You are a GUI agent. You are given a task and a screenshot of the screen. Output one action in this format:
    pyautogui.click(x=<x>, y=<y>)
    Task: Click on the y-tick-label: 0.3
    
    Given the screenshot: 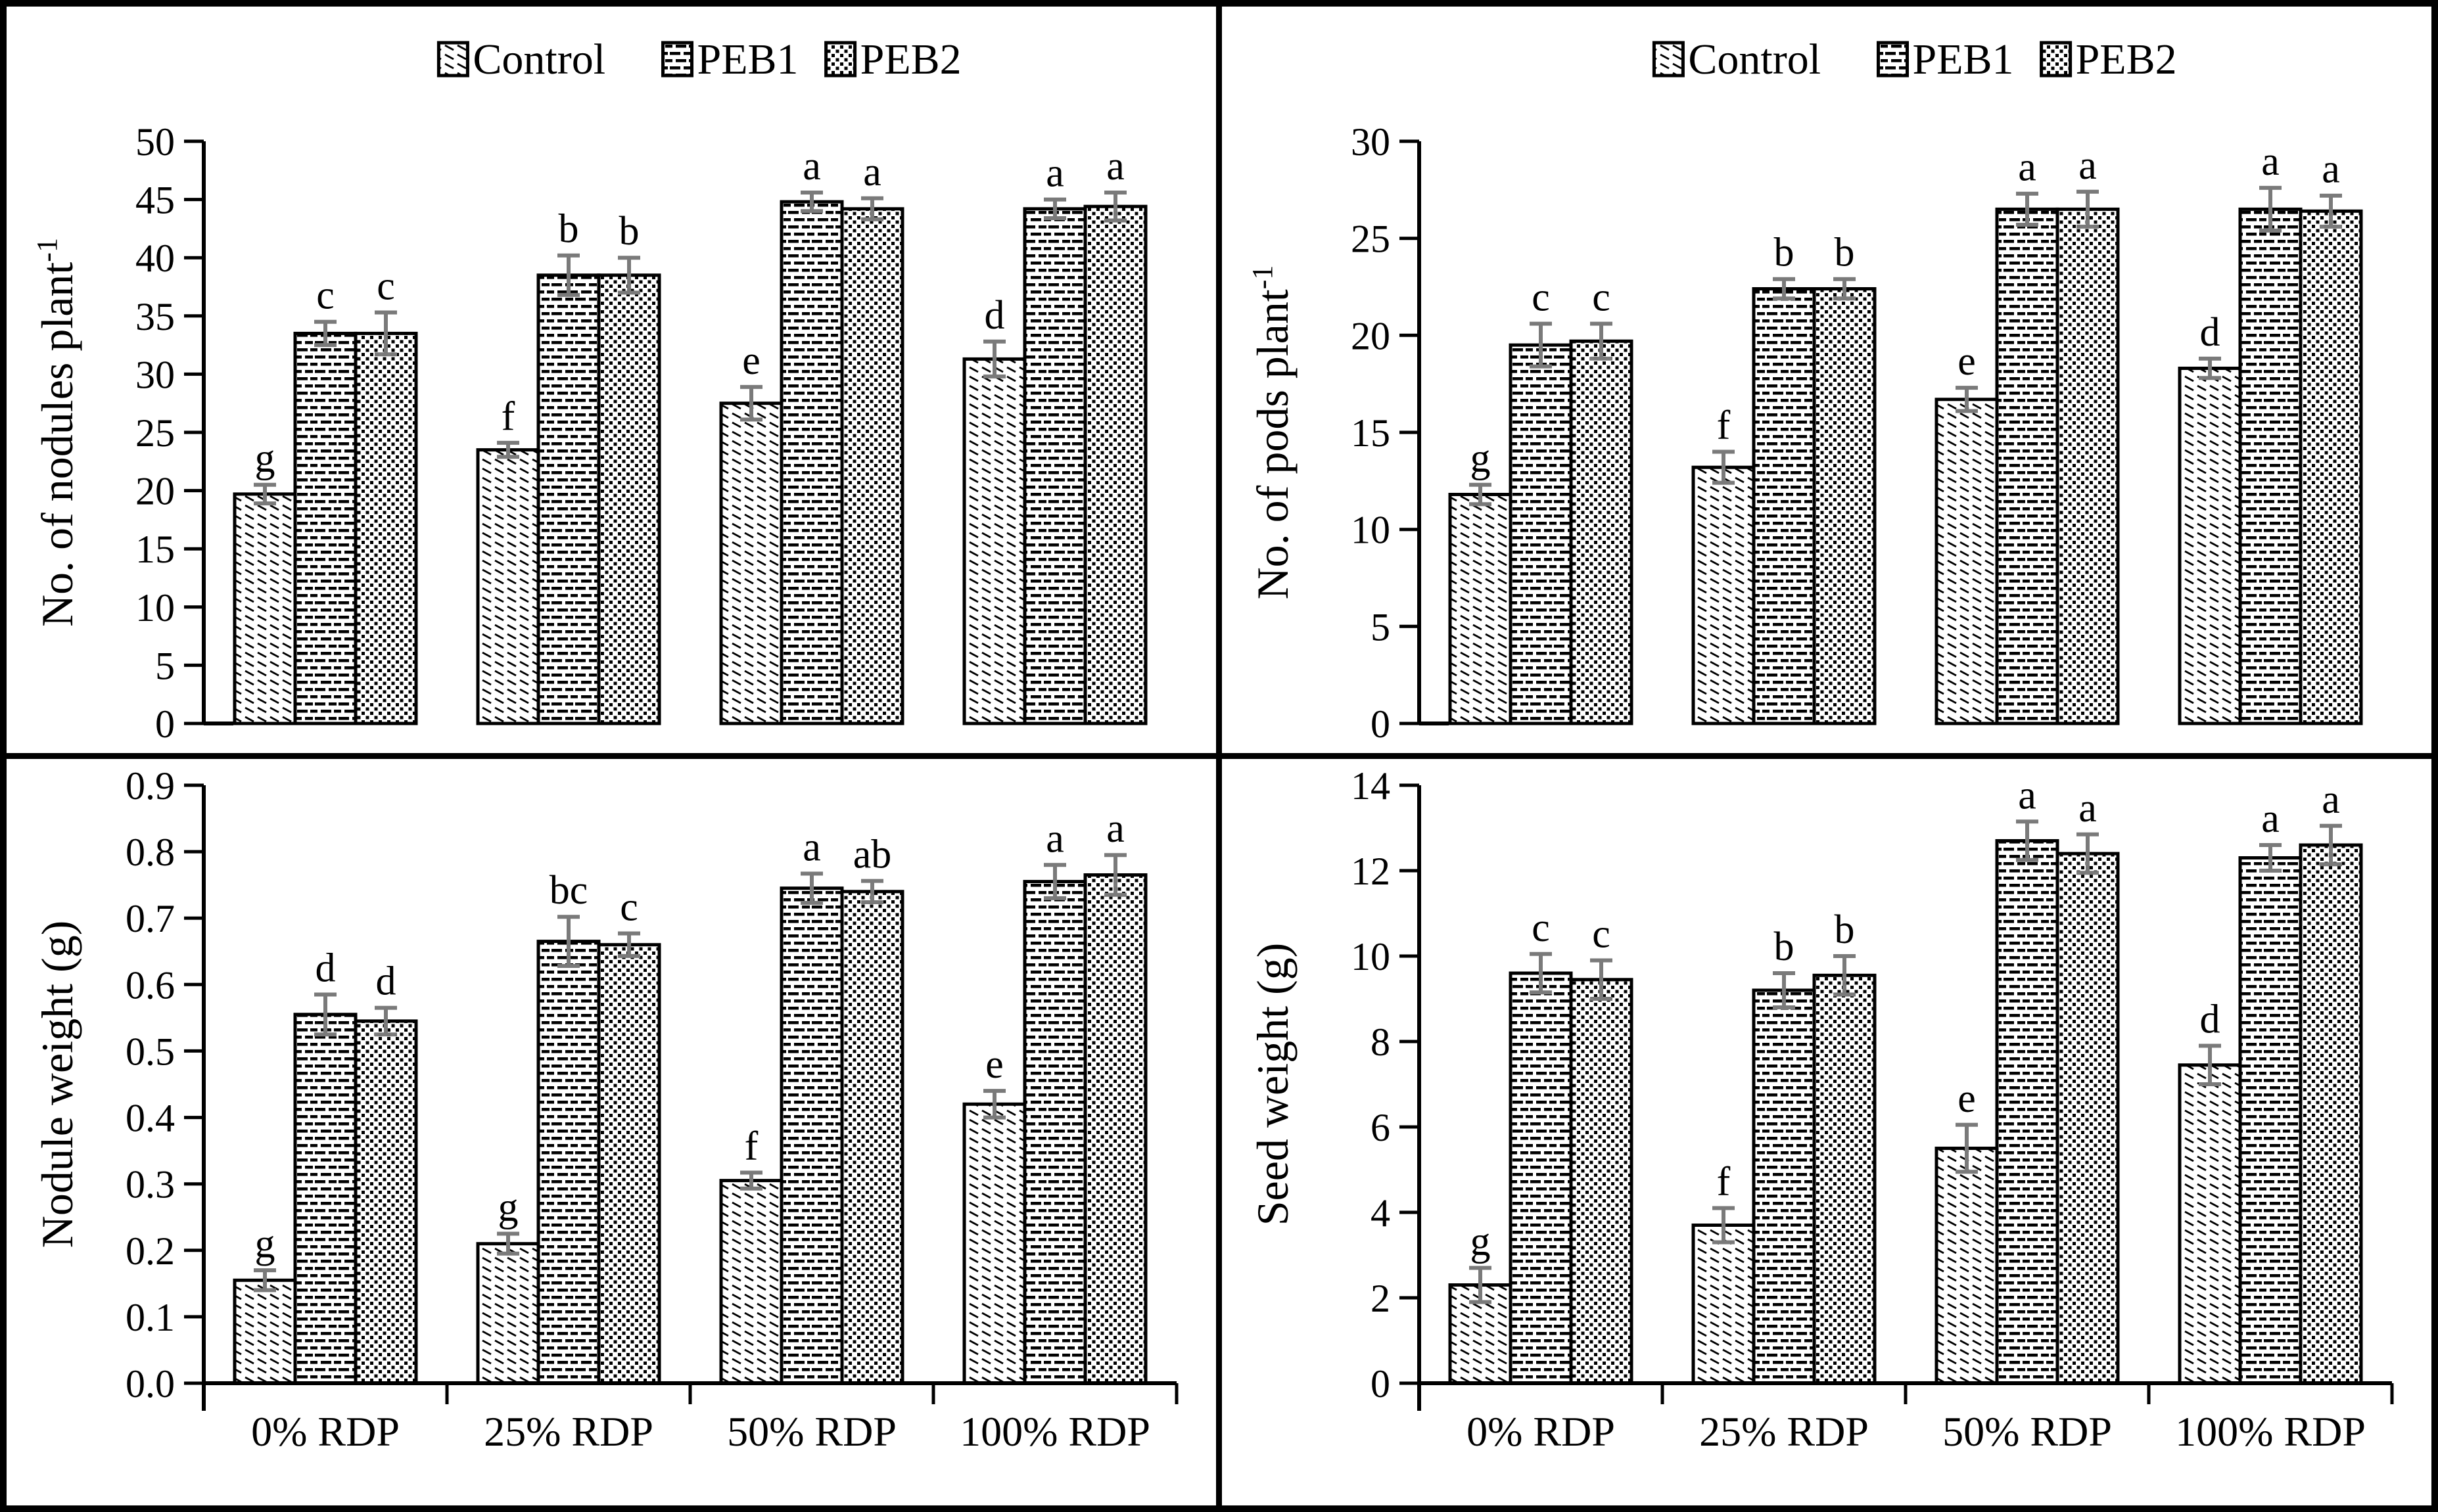 What is the action you would take?
    pyautogui.click(x=150, y=1184)
    